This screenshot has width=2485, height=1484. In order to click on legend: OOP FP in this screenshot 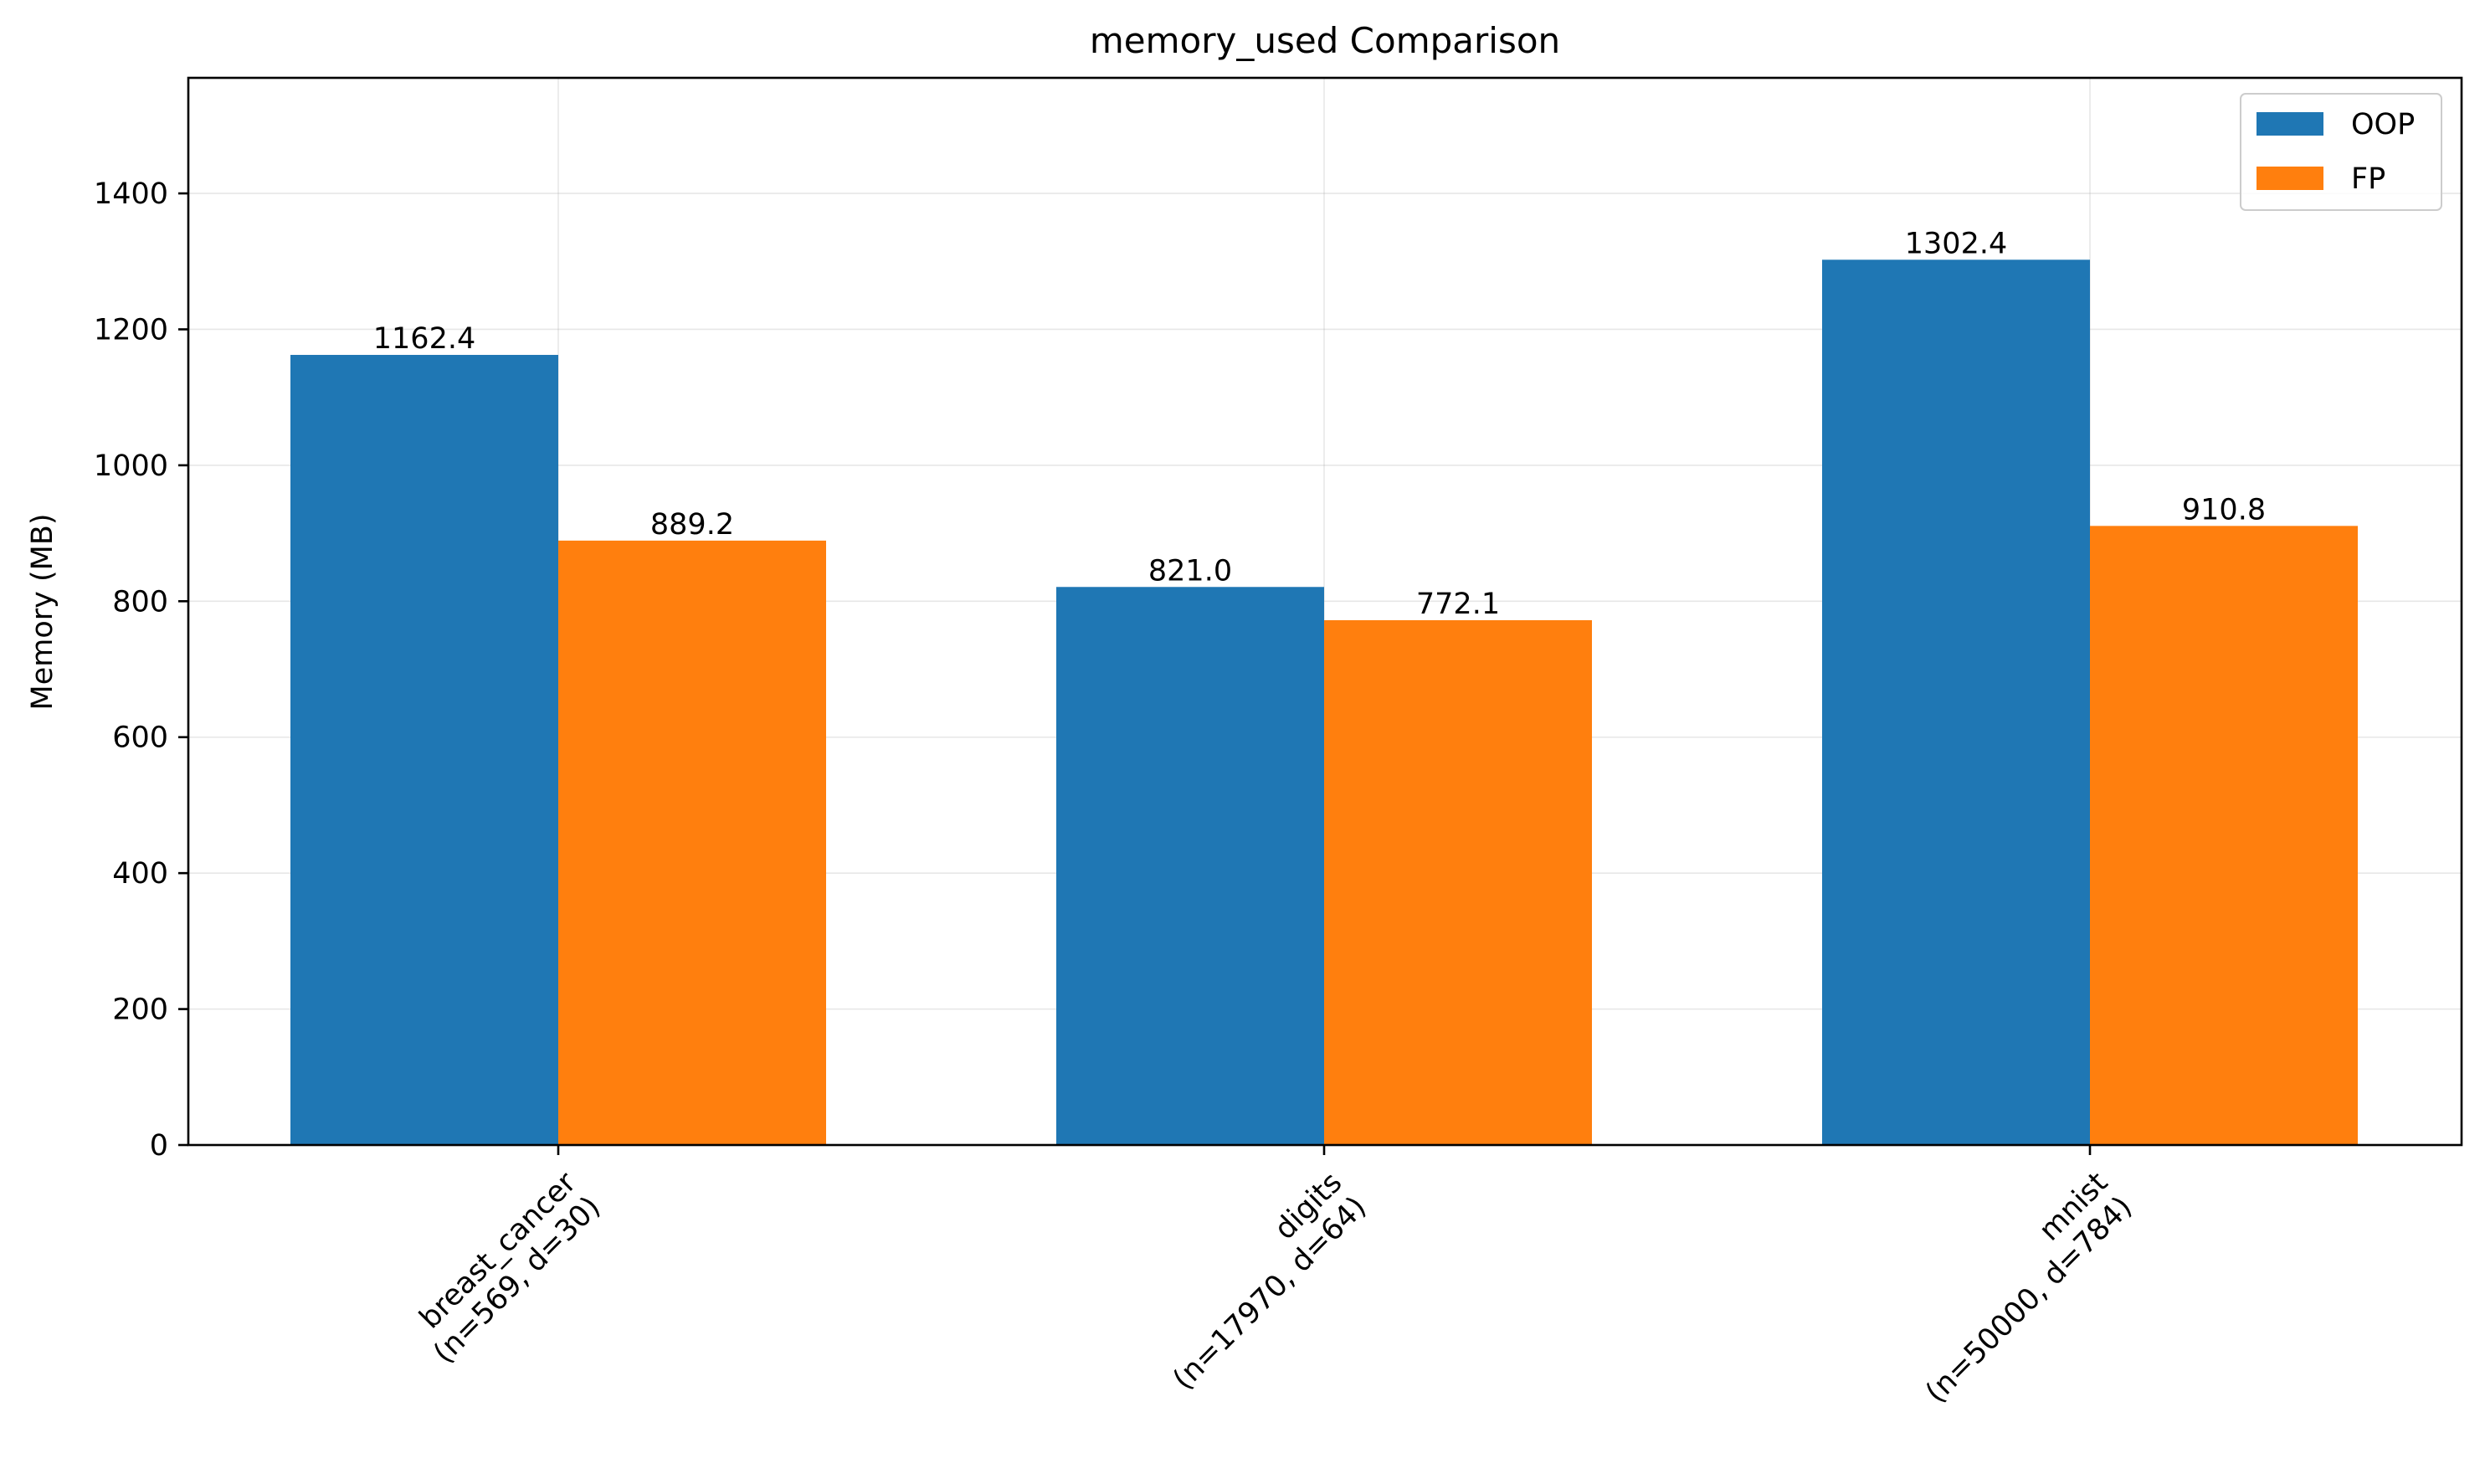, I will do `click(2341, 152)`.